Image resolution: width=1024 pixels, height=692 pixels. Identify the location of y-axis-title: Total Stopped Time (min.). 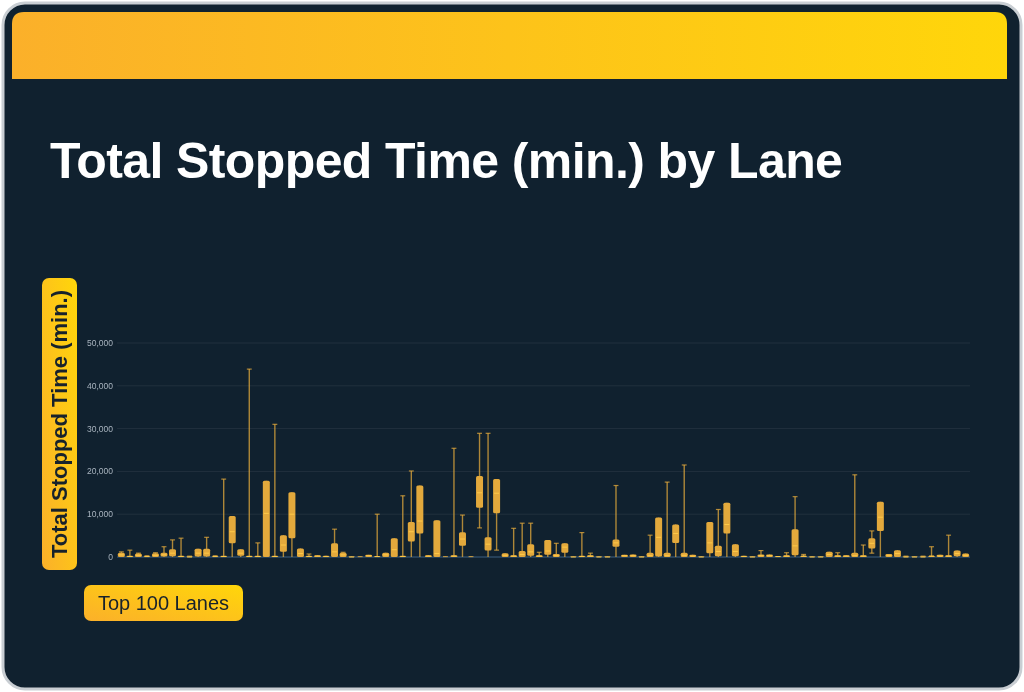
(59, 424).